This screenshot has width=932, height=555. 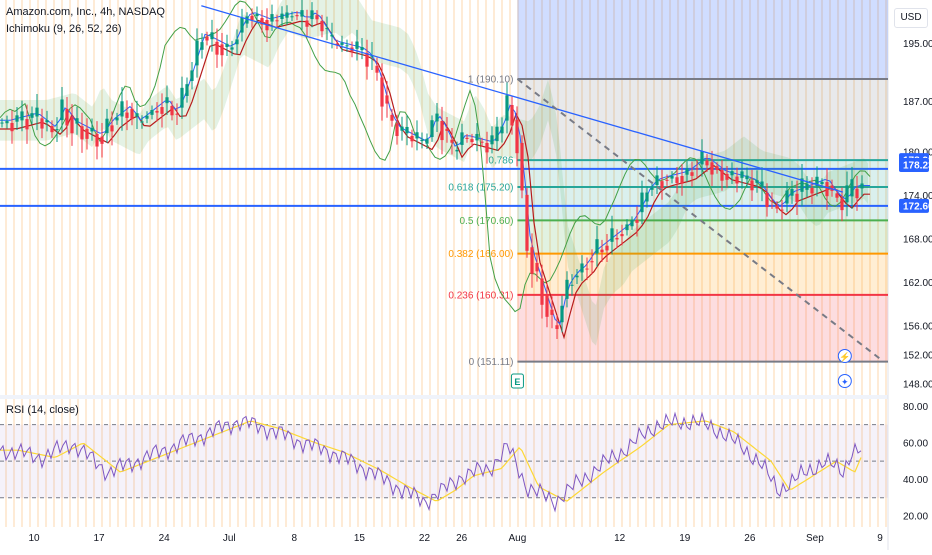 What do you see at coordinates (915, 480) in the screenshot?
I see `rsi-tick-label: 40.00` at bounding box center [915, 480].